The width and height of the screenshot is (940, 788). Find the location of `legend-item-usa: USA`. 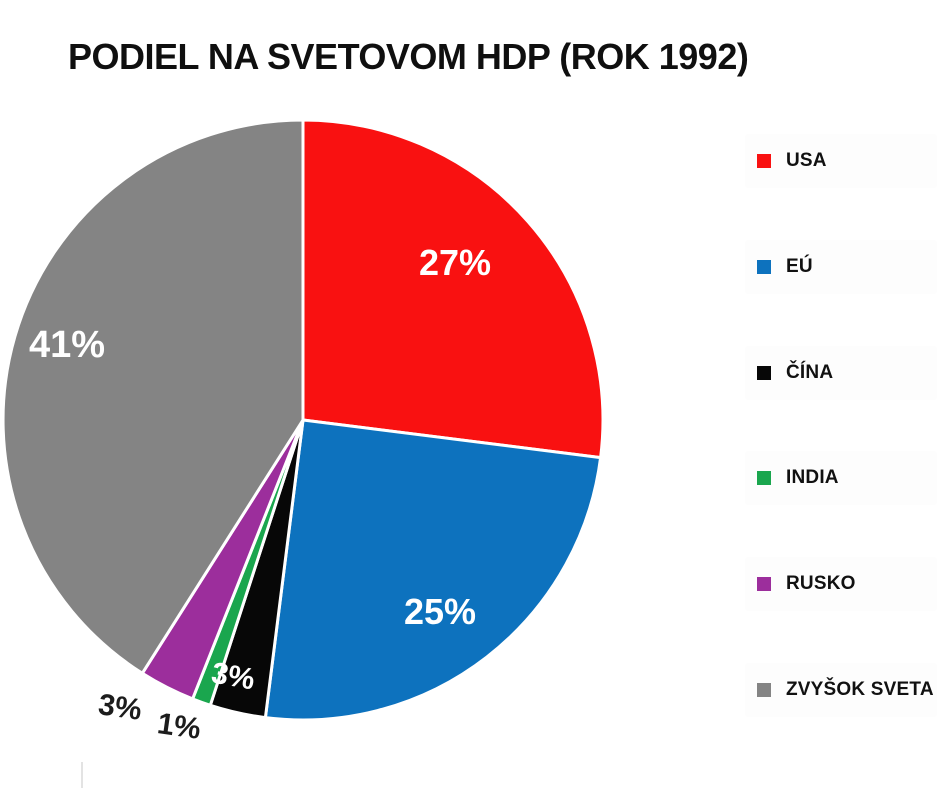

legend-item-usa: USA is located at coordinates (841, 161).